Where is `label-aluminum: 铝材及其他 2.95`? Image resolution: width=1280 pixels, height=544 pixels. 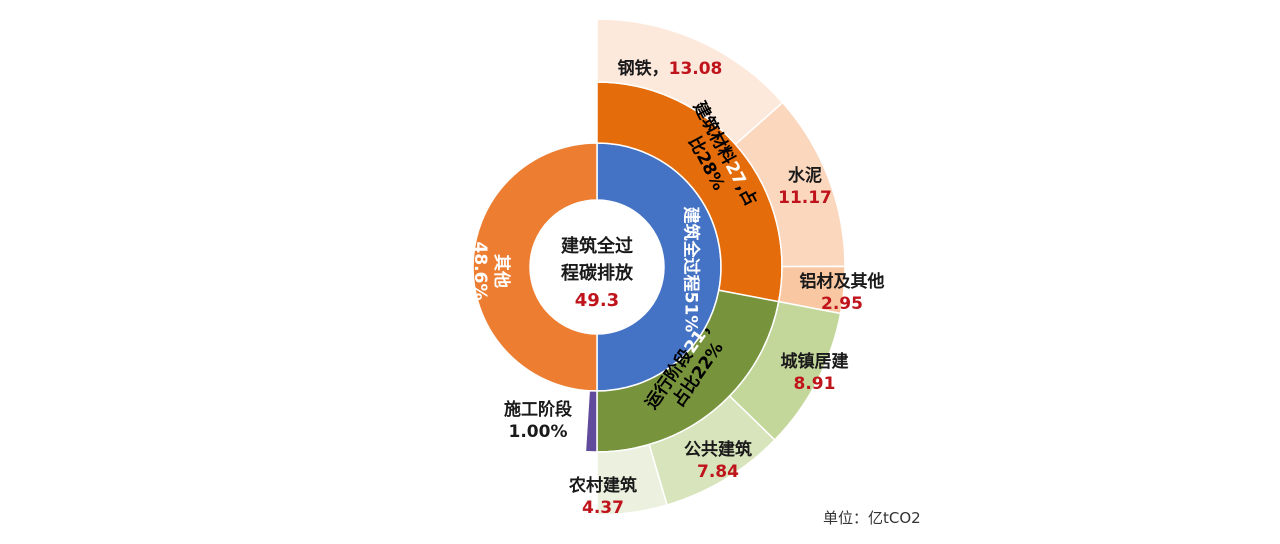 label-aluminum: 铝材及其他 2.95 is located at coordinates (842, 293).